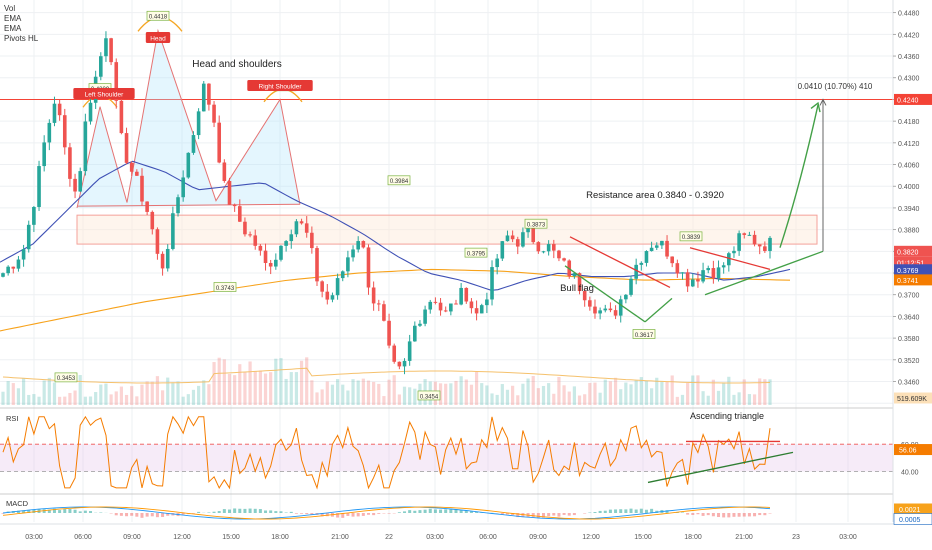  Describe the element at coordinates (643, 537) in the screenshot. I see `time-tick-label: 15:00` at that location.